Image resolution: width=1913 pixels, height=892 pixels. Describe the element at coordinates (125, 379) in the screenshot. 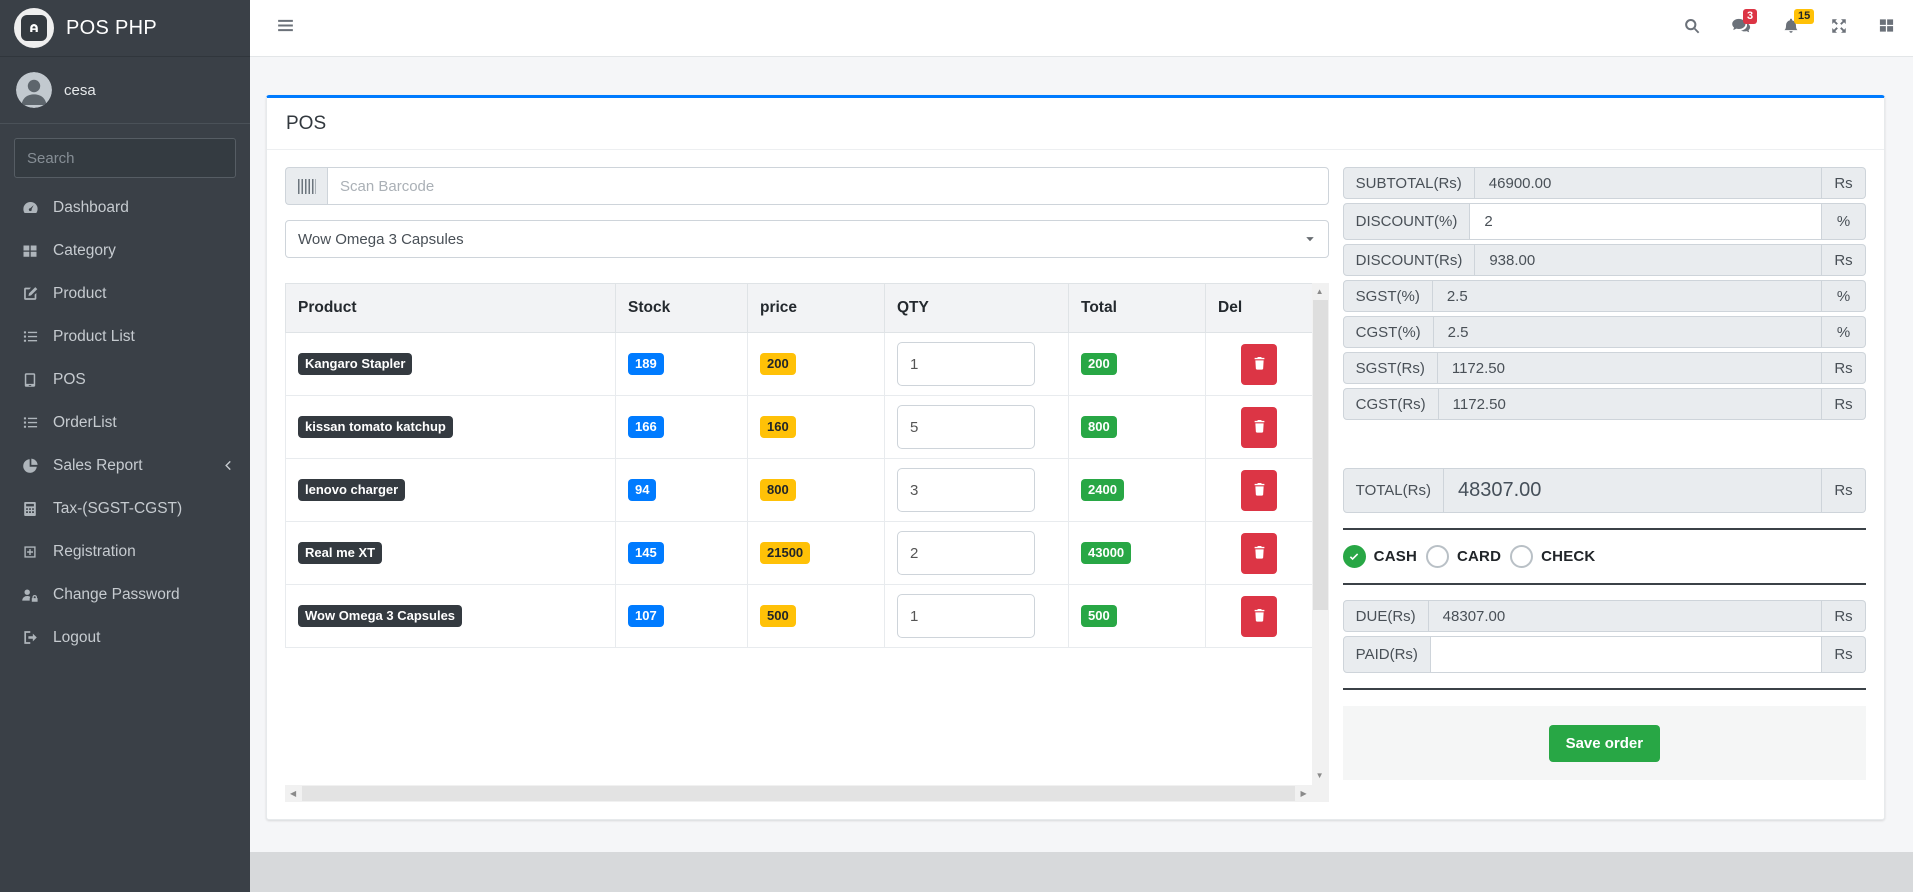

I see `sidebar-item-pos: POS` at that location.